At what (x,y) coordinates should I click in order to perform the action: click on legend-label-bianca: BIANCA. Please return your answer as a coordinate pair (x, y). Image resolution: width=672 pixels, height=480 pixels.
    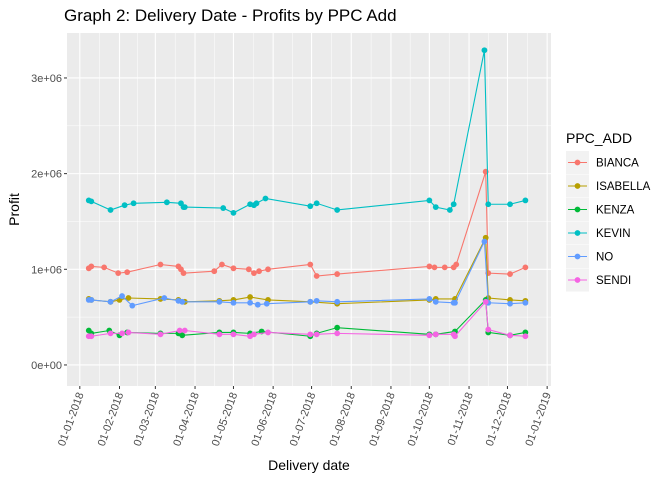
    Looking at the image, I should click on (617, 164).